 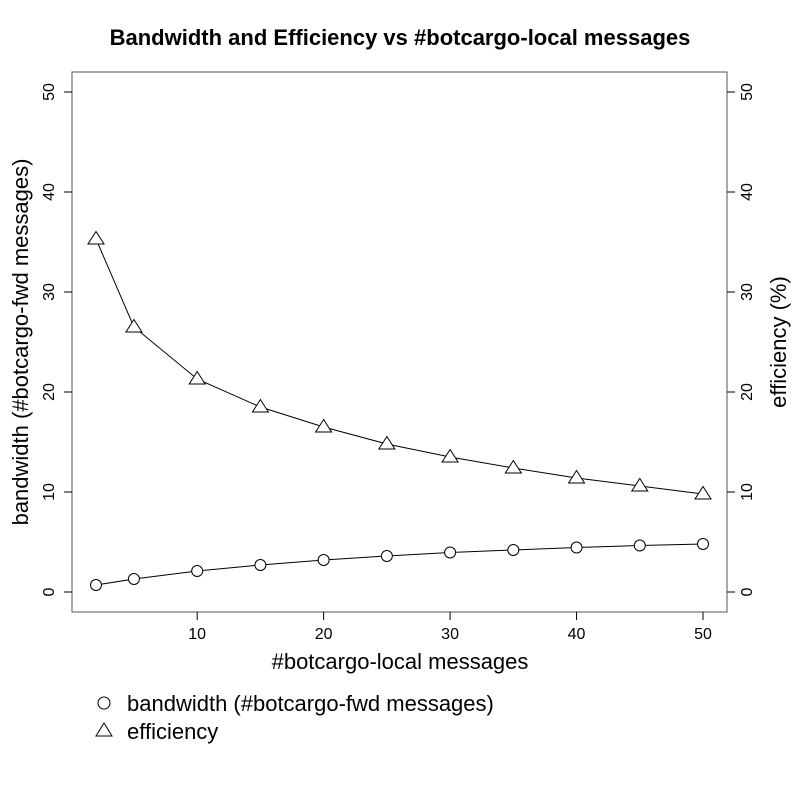 I want to click on y-left-tick-label: 30, so click(x=49, y=292).